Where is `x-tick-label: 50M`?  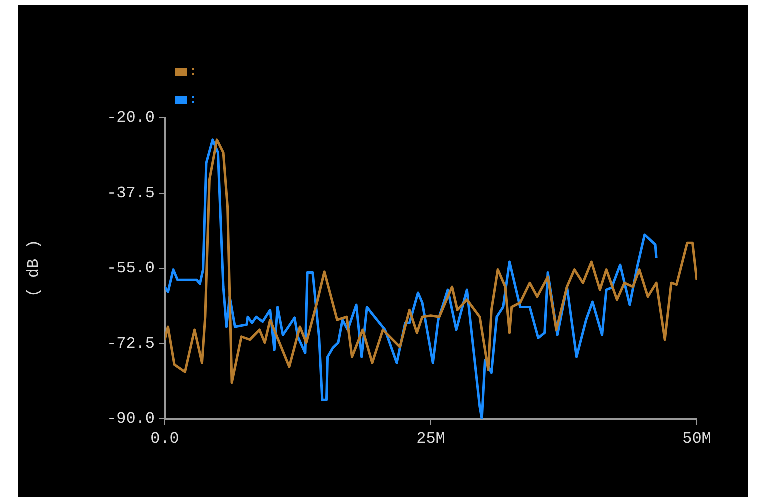
x-tick-label: 50M is located at coordinates (697, 439).